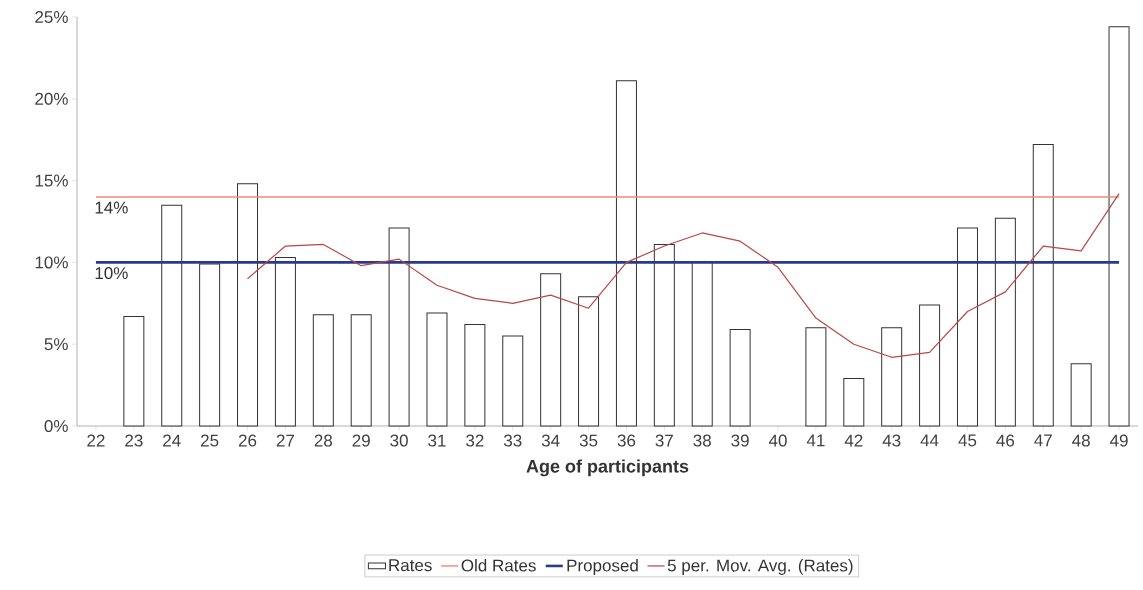  I want to click on x-tick-label: 31, so click(437, 440).